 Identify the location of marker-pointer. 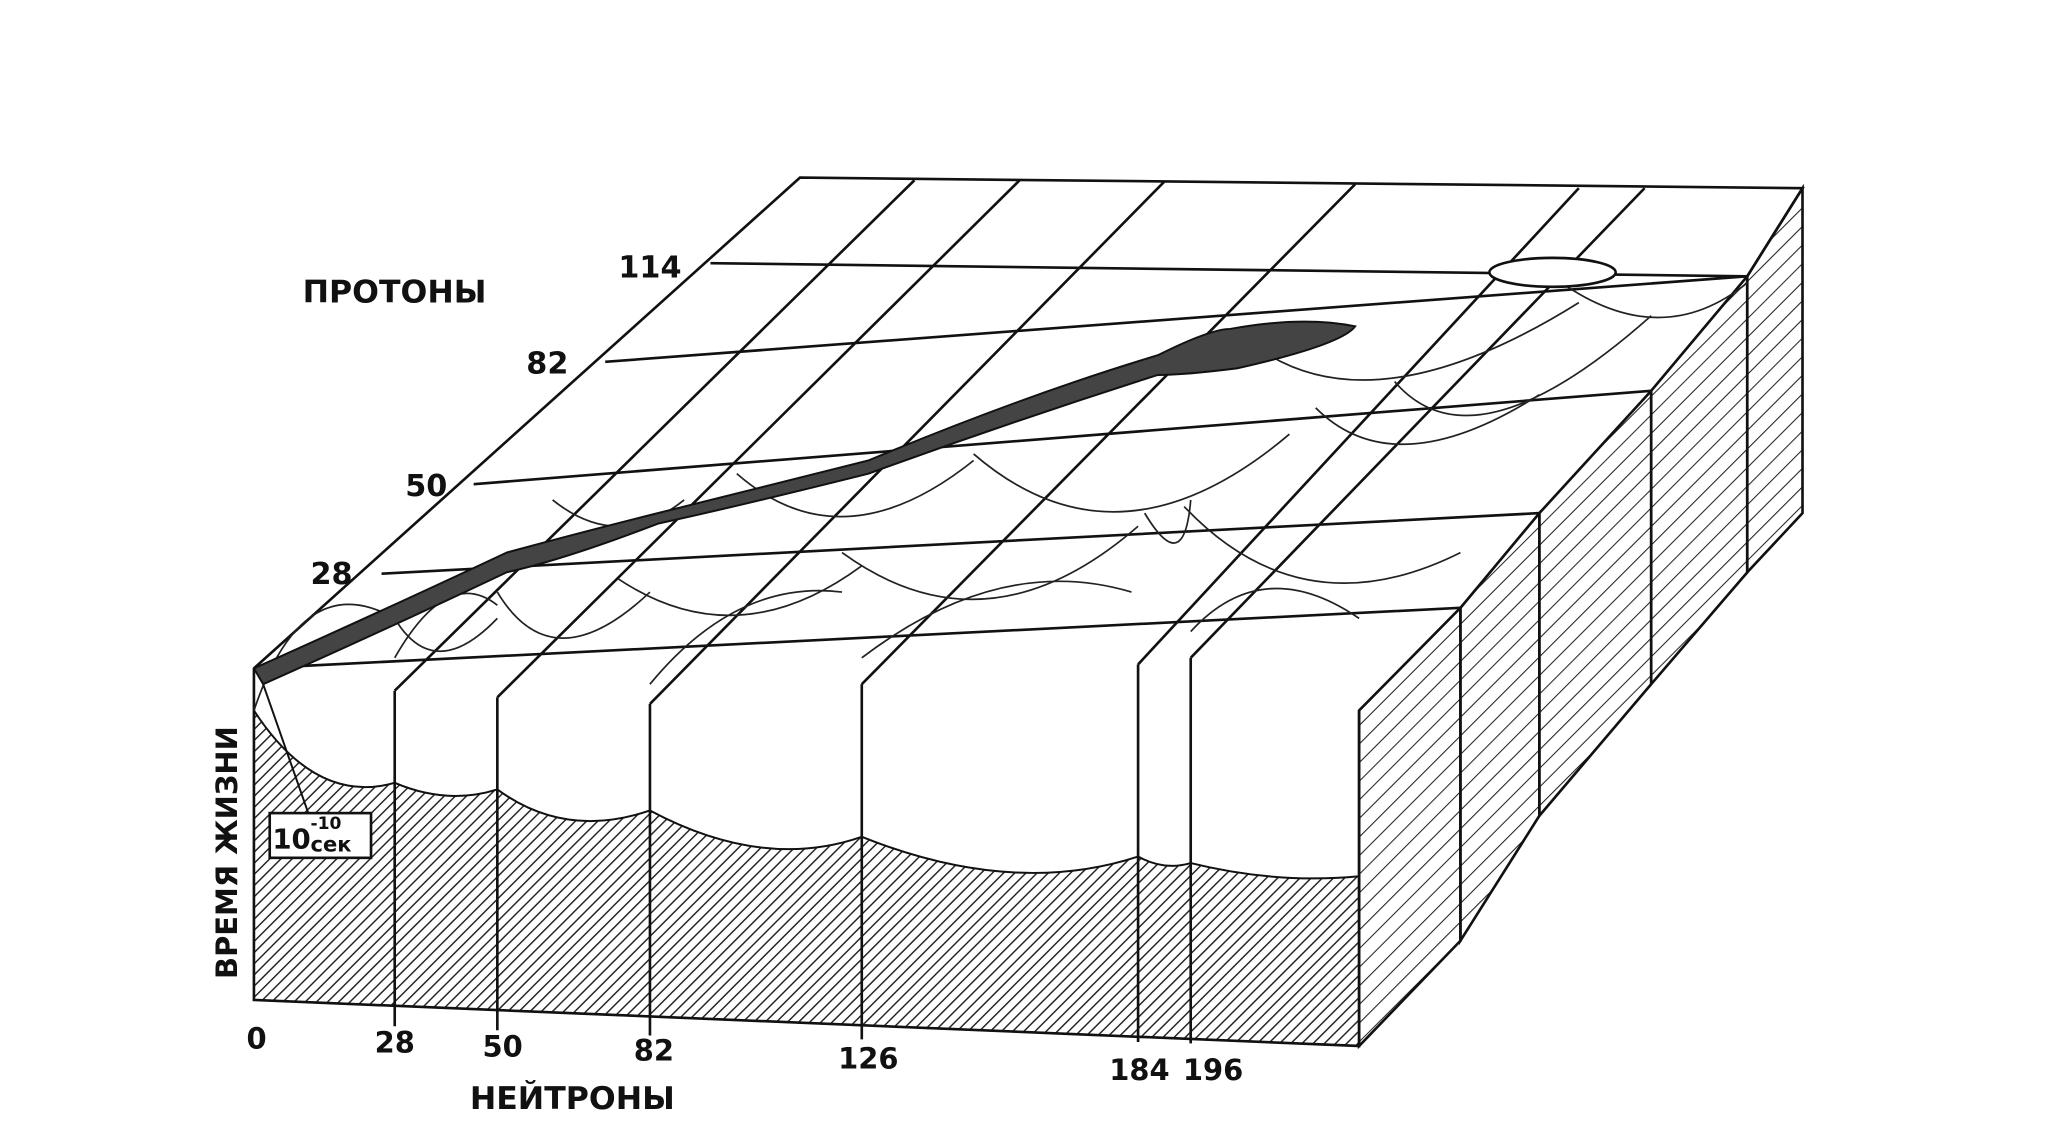
(286, 750).